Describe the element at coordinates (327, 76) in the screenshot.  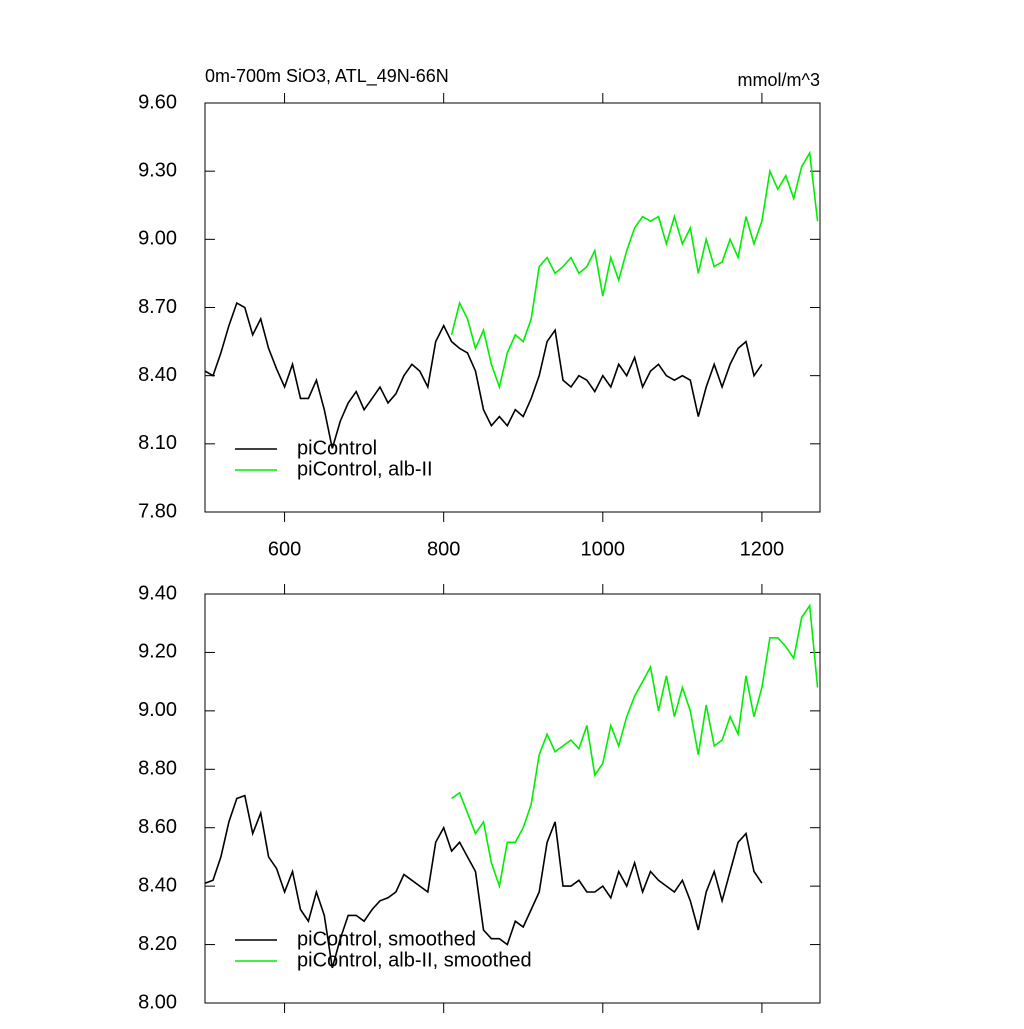
I see `chart-title: 0m-700m SiO3, ATL_49N-66N` at that location.